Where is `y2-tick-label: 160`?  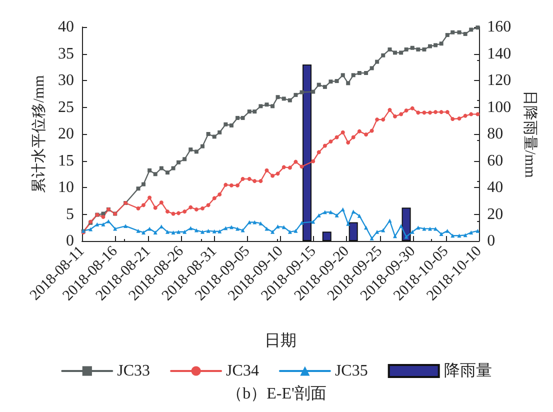 y2-tick-label: 160 is located at coordinates (499, 27).